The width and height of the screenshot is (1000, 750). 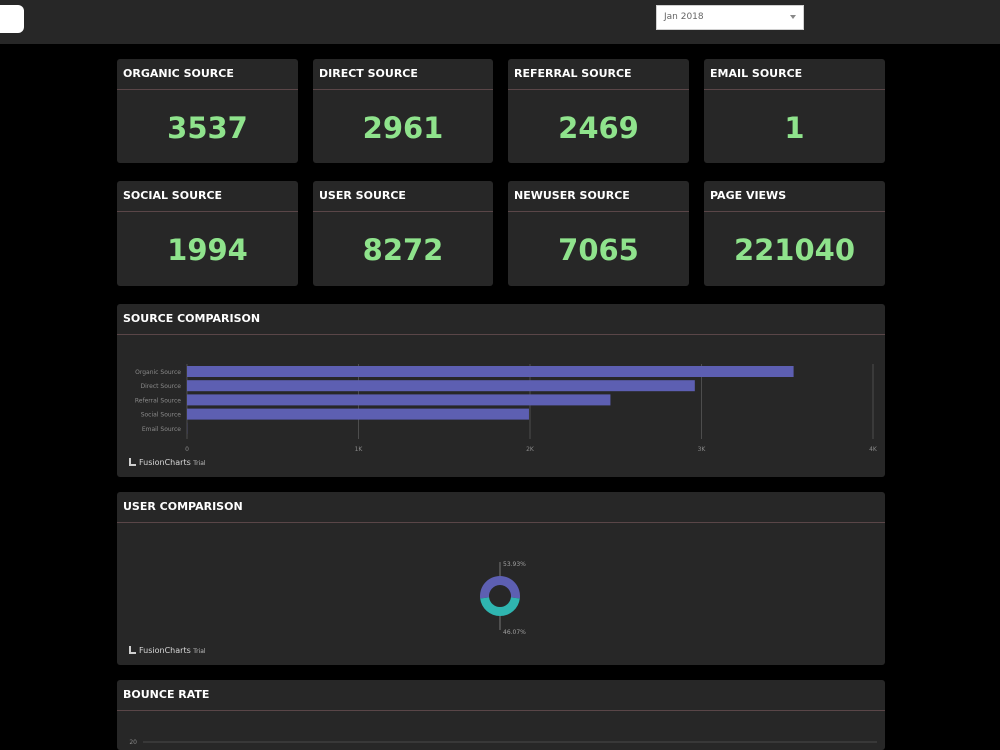 What do you see at coordinates (501, 715) in the screenshot?
I see `bounce-rate-panel: BOUNCE RATE 20` at bounding box center [501, 715].